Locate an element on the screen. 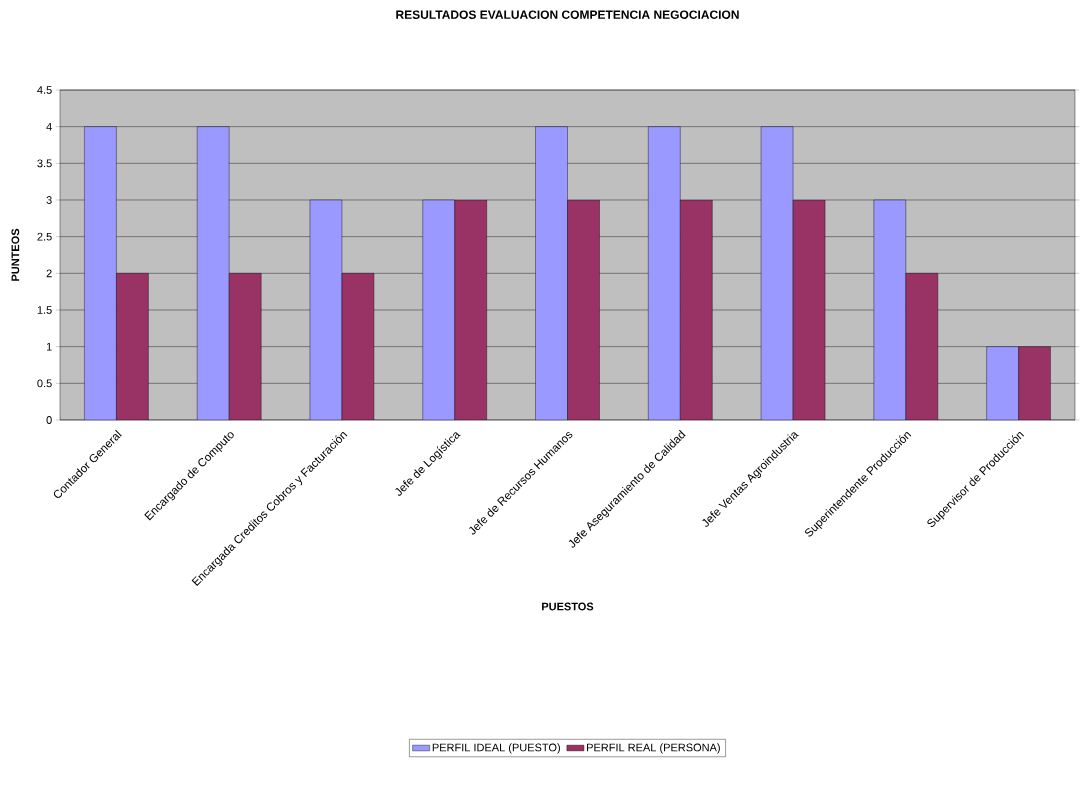  legend-label: PERFIL IDEAL (PUESTO) is located at coordinates (496, 748).